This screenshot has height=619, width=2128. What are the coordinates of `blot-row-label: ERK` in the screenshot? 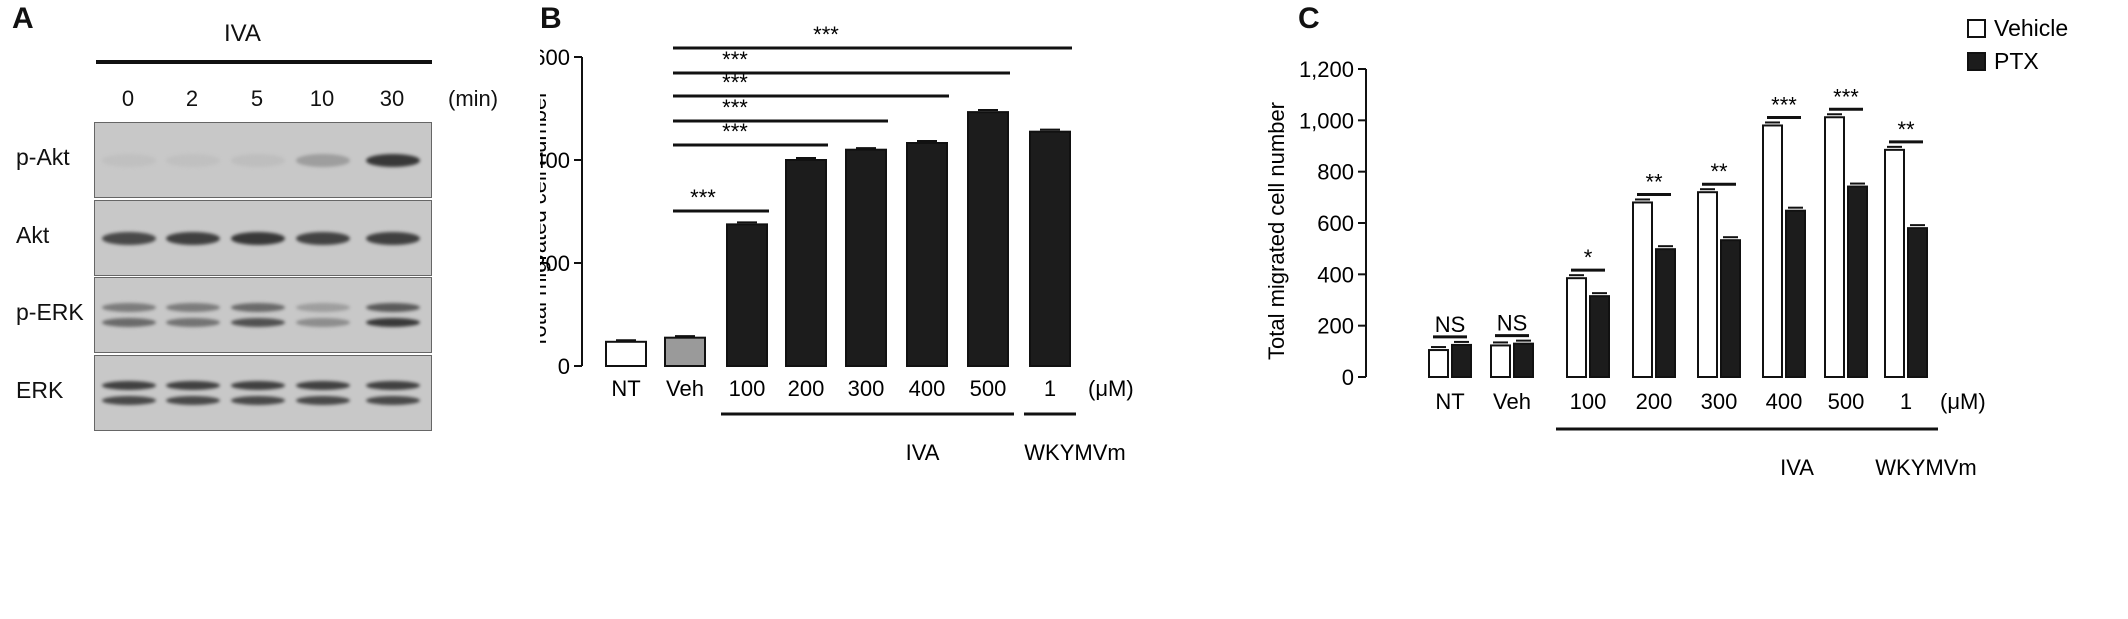 It's located at (40, 390).